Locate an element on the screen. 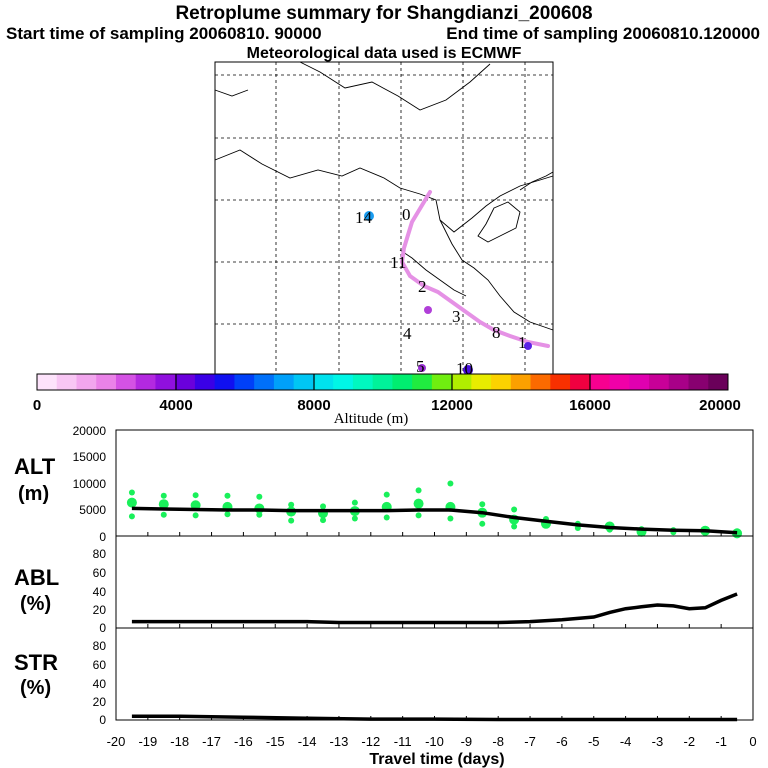 The image size is (768, 768). day-labels: 14 0 11 2 3 4 5 8 10 1 is located at coordinates (441, 291).